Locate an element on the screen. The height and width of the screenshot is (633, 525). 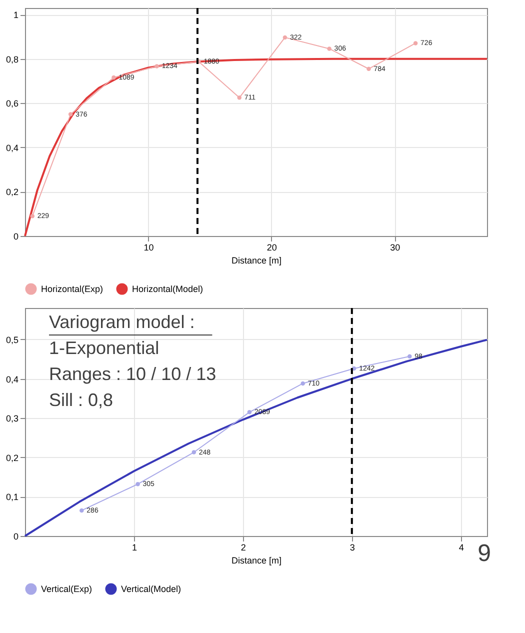
annotation: 1-Exponential is located at coordinates (104, 348).